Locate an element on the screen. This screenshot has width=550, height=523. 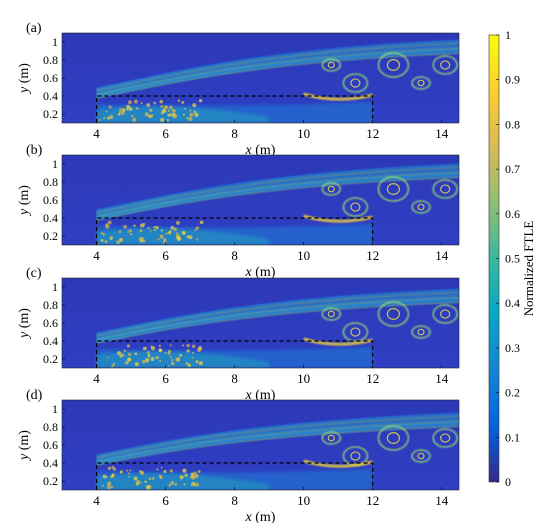
x-axis-label: x (m) is located at coordinates (260, 516).